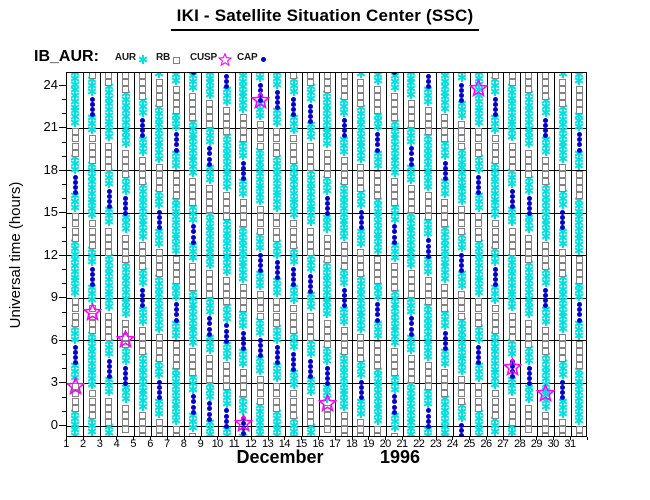 The height and width of the screenshot is (500, 650). What do you see at coordinates (167, 438) in the screenshot?
I see `x-axis-tick` at bounding box center [167, 438].